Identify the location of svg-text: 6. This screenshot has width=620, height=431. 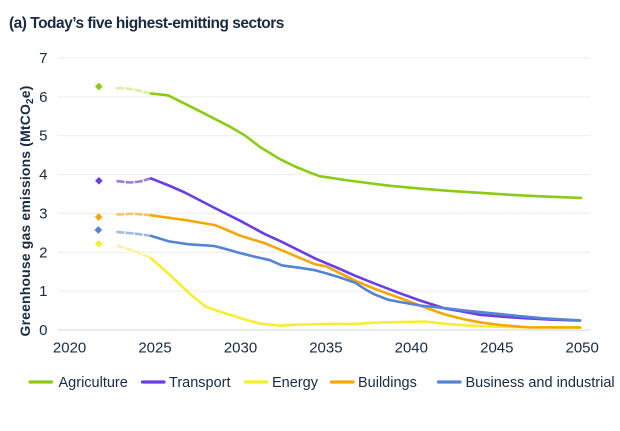
(43, 97).